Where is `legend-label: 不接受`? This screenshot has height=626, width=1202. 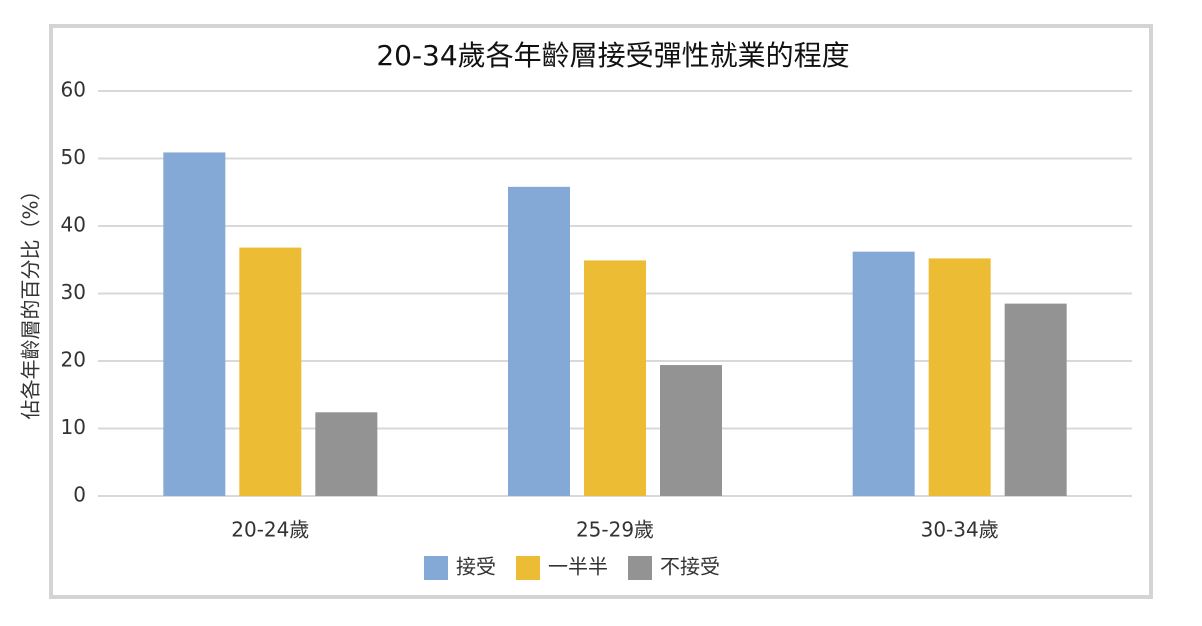 legend-label: 不接受 is located at coordinates (690, 567).